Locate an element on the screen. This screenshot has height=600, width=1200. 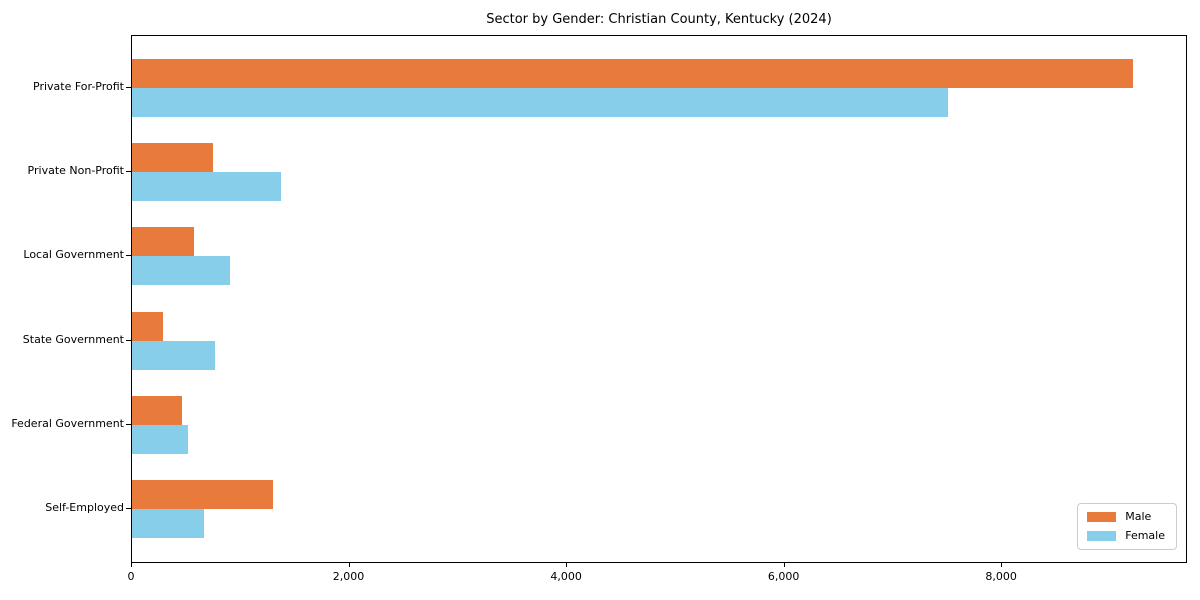
y-tick-label: State Government is located at coordinates (73, 339).